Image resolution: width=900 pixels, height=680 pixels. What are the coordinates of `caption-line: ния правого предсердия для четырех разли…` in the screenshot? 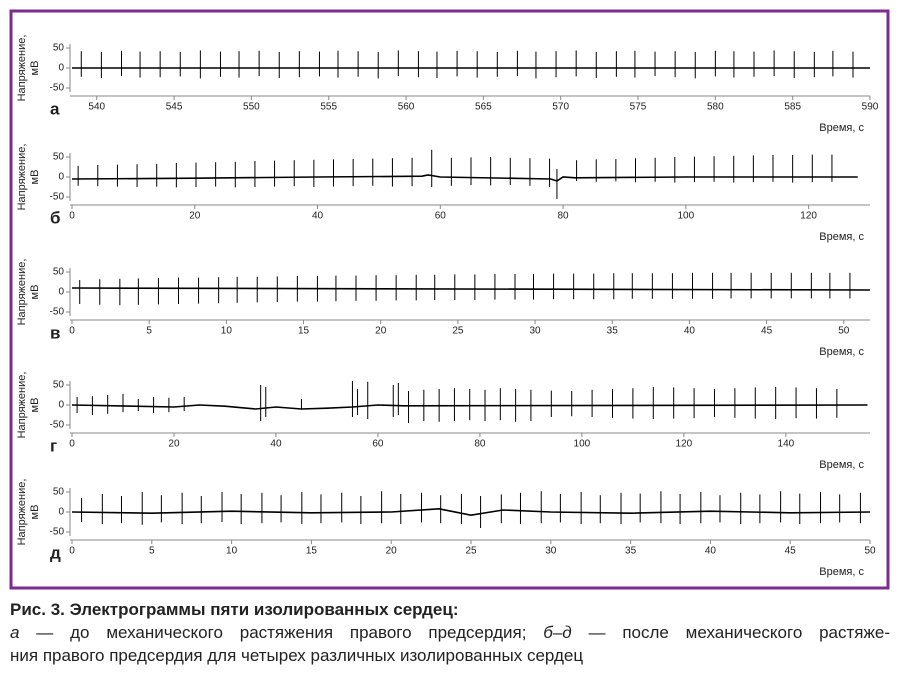 It's located at (297, 655).